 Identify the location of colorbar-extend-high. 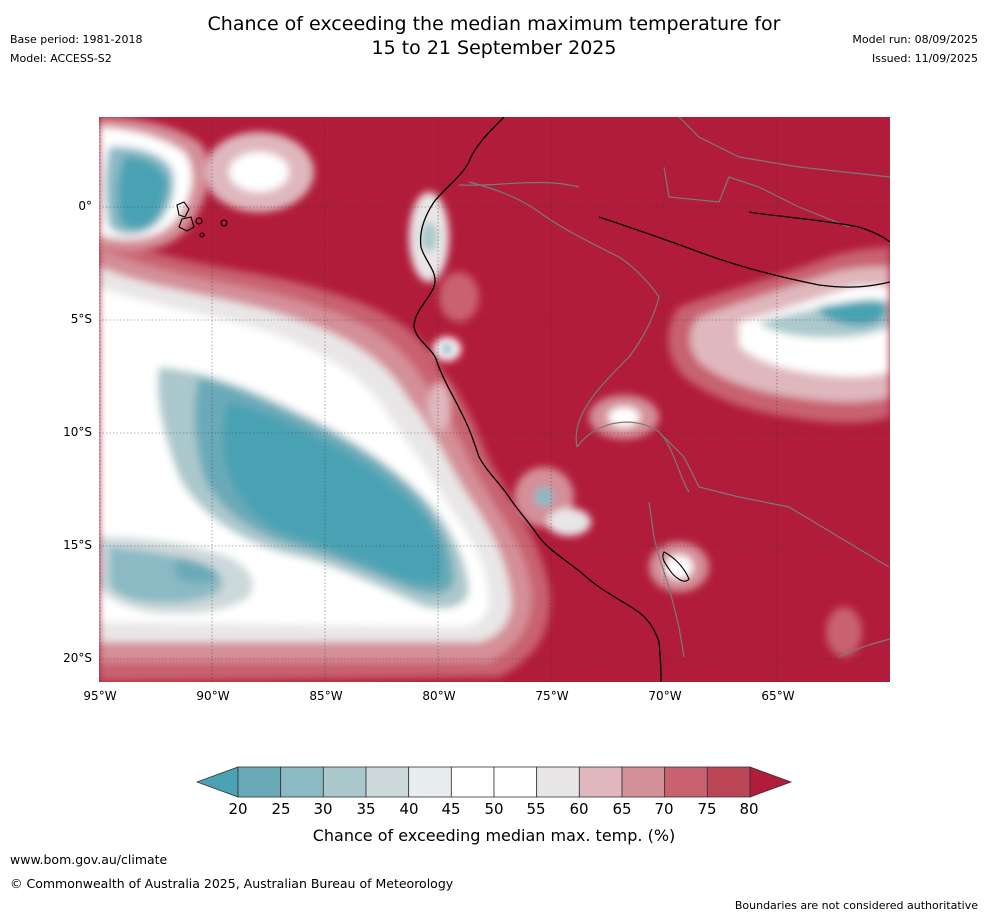
(771, 782).